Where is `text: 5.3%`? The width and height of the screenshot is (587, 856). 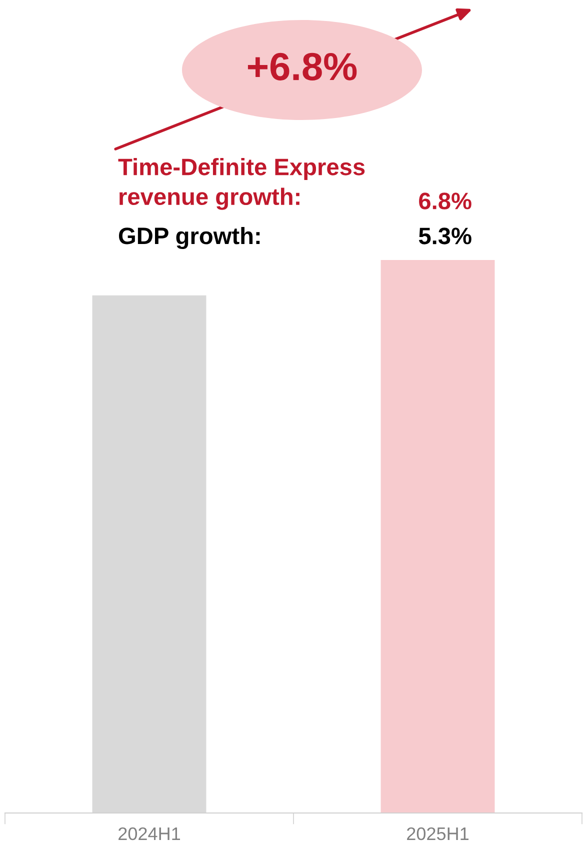
text: 5.3% is located at coordinates (445, 236).